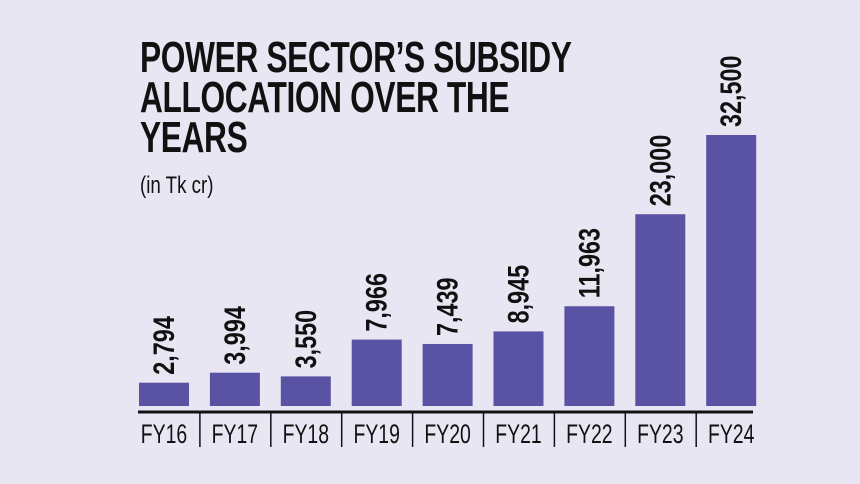 This screenshot has height=484, width=860. What do you see at coordinates (164, 434) in the screenshot?
I see `x-tick-label: FY16` at bounding box center [164, 434].